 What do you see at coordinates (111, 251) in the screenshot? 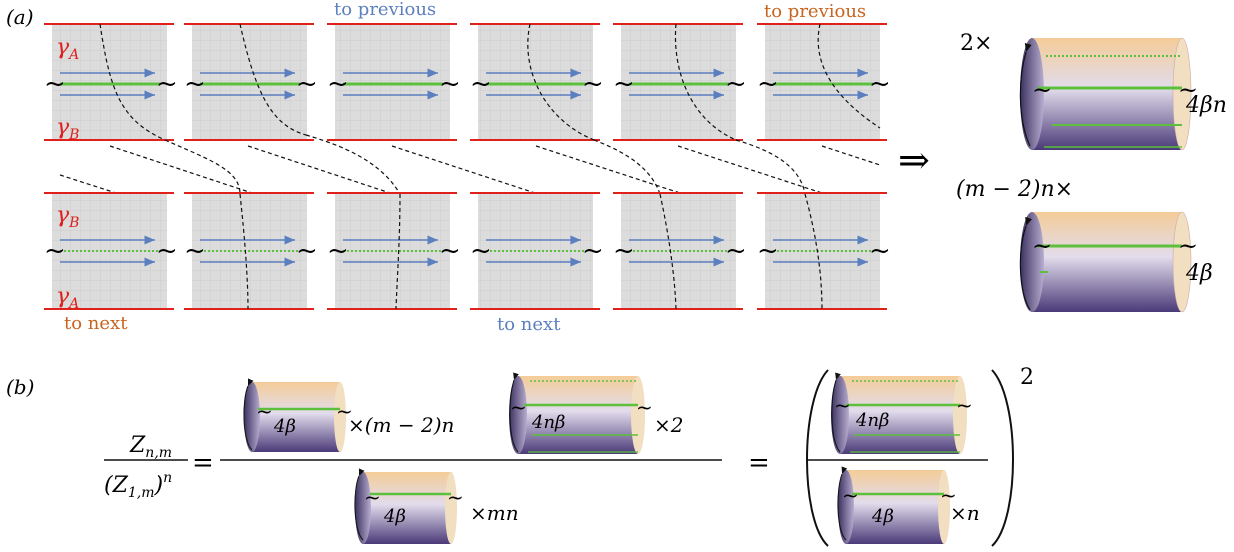
I see `tile-bottom-1: ~ ~` at bounding box center [111, 251].